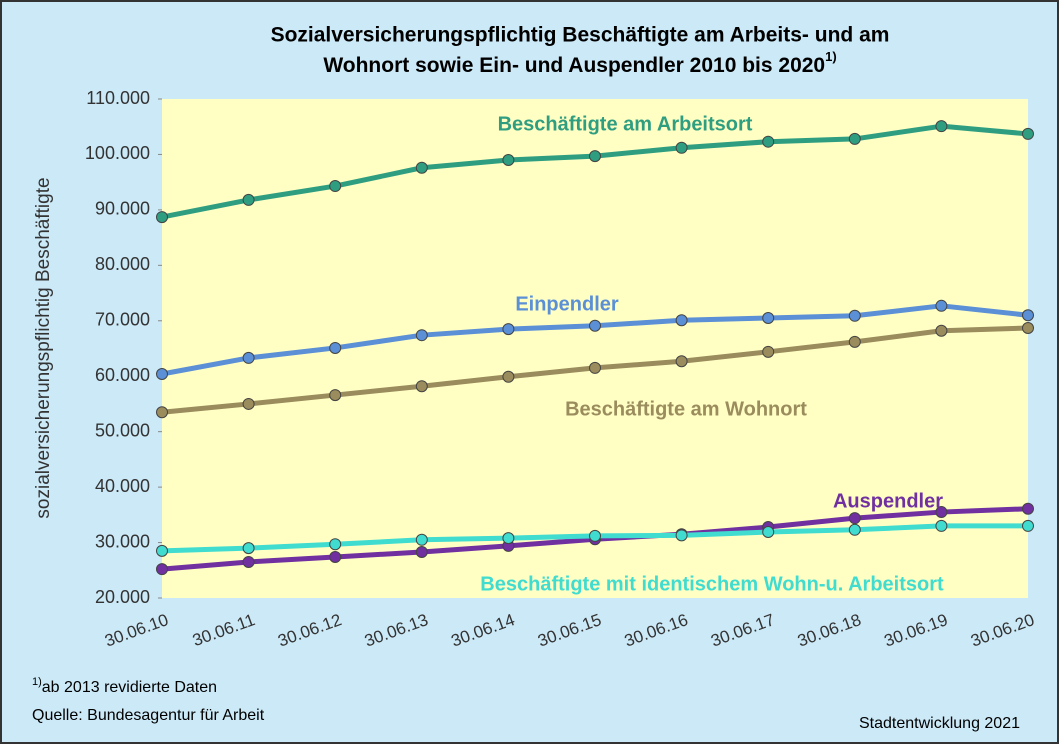 The height and width of the screenshot is (744, 1059). What do you see at coordinates (117, 153) in the screenshot?
I see `y-tick-label: 100.000` at bounding box center [117, 153].